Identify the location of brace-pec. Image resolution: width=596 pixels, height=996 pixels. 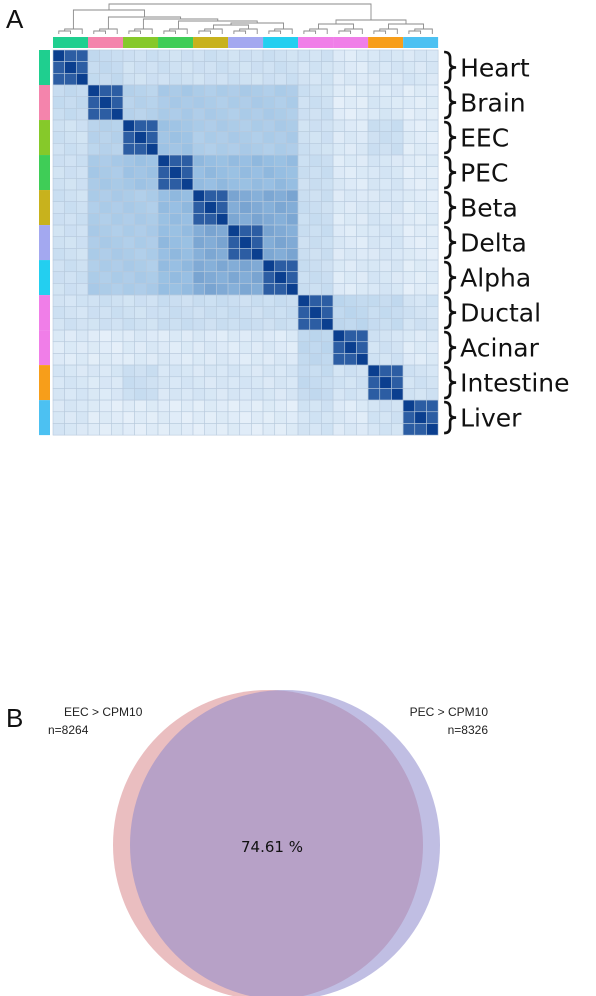
(450, 172).